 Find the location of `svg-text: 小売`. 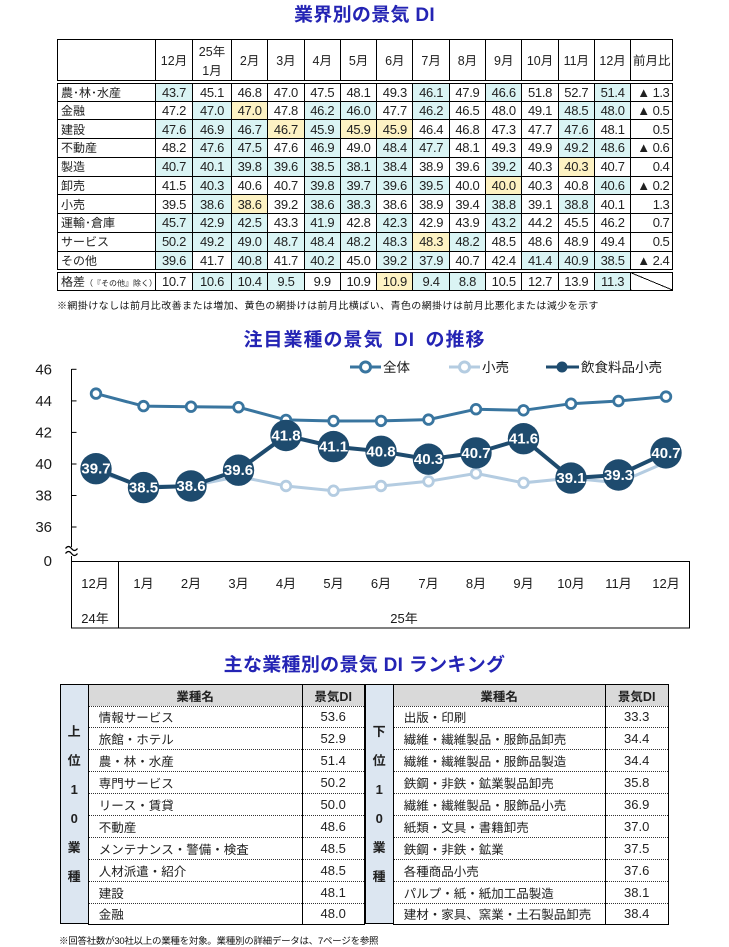

svg-text: 小売 is located at coordinates (495, 367).